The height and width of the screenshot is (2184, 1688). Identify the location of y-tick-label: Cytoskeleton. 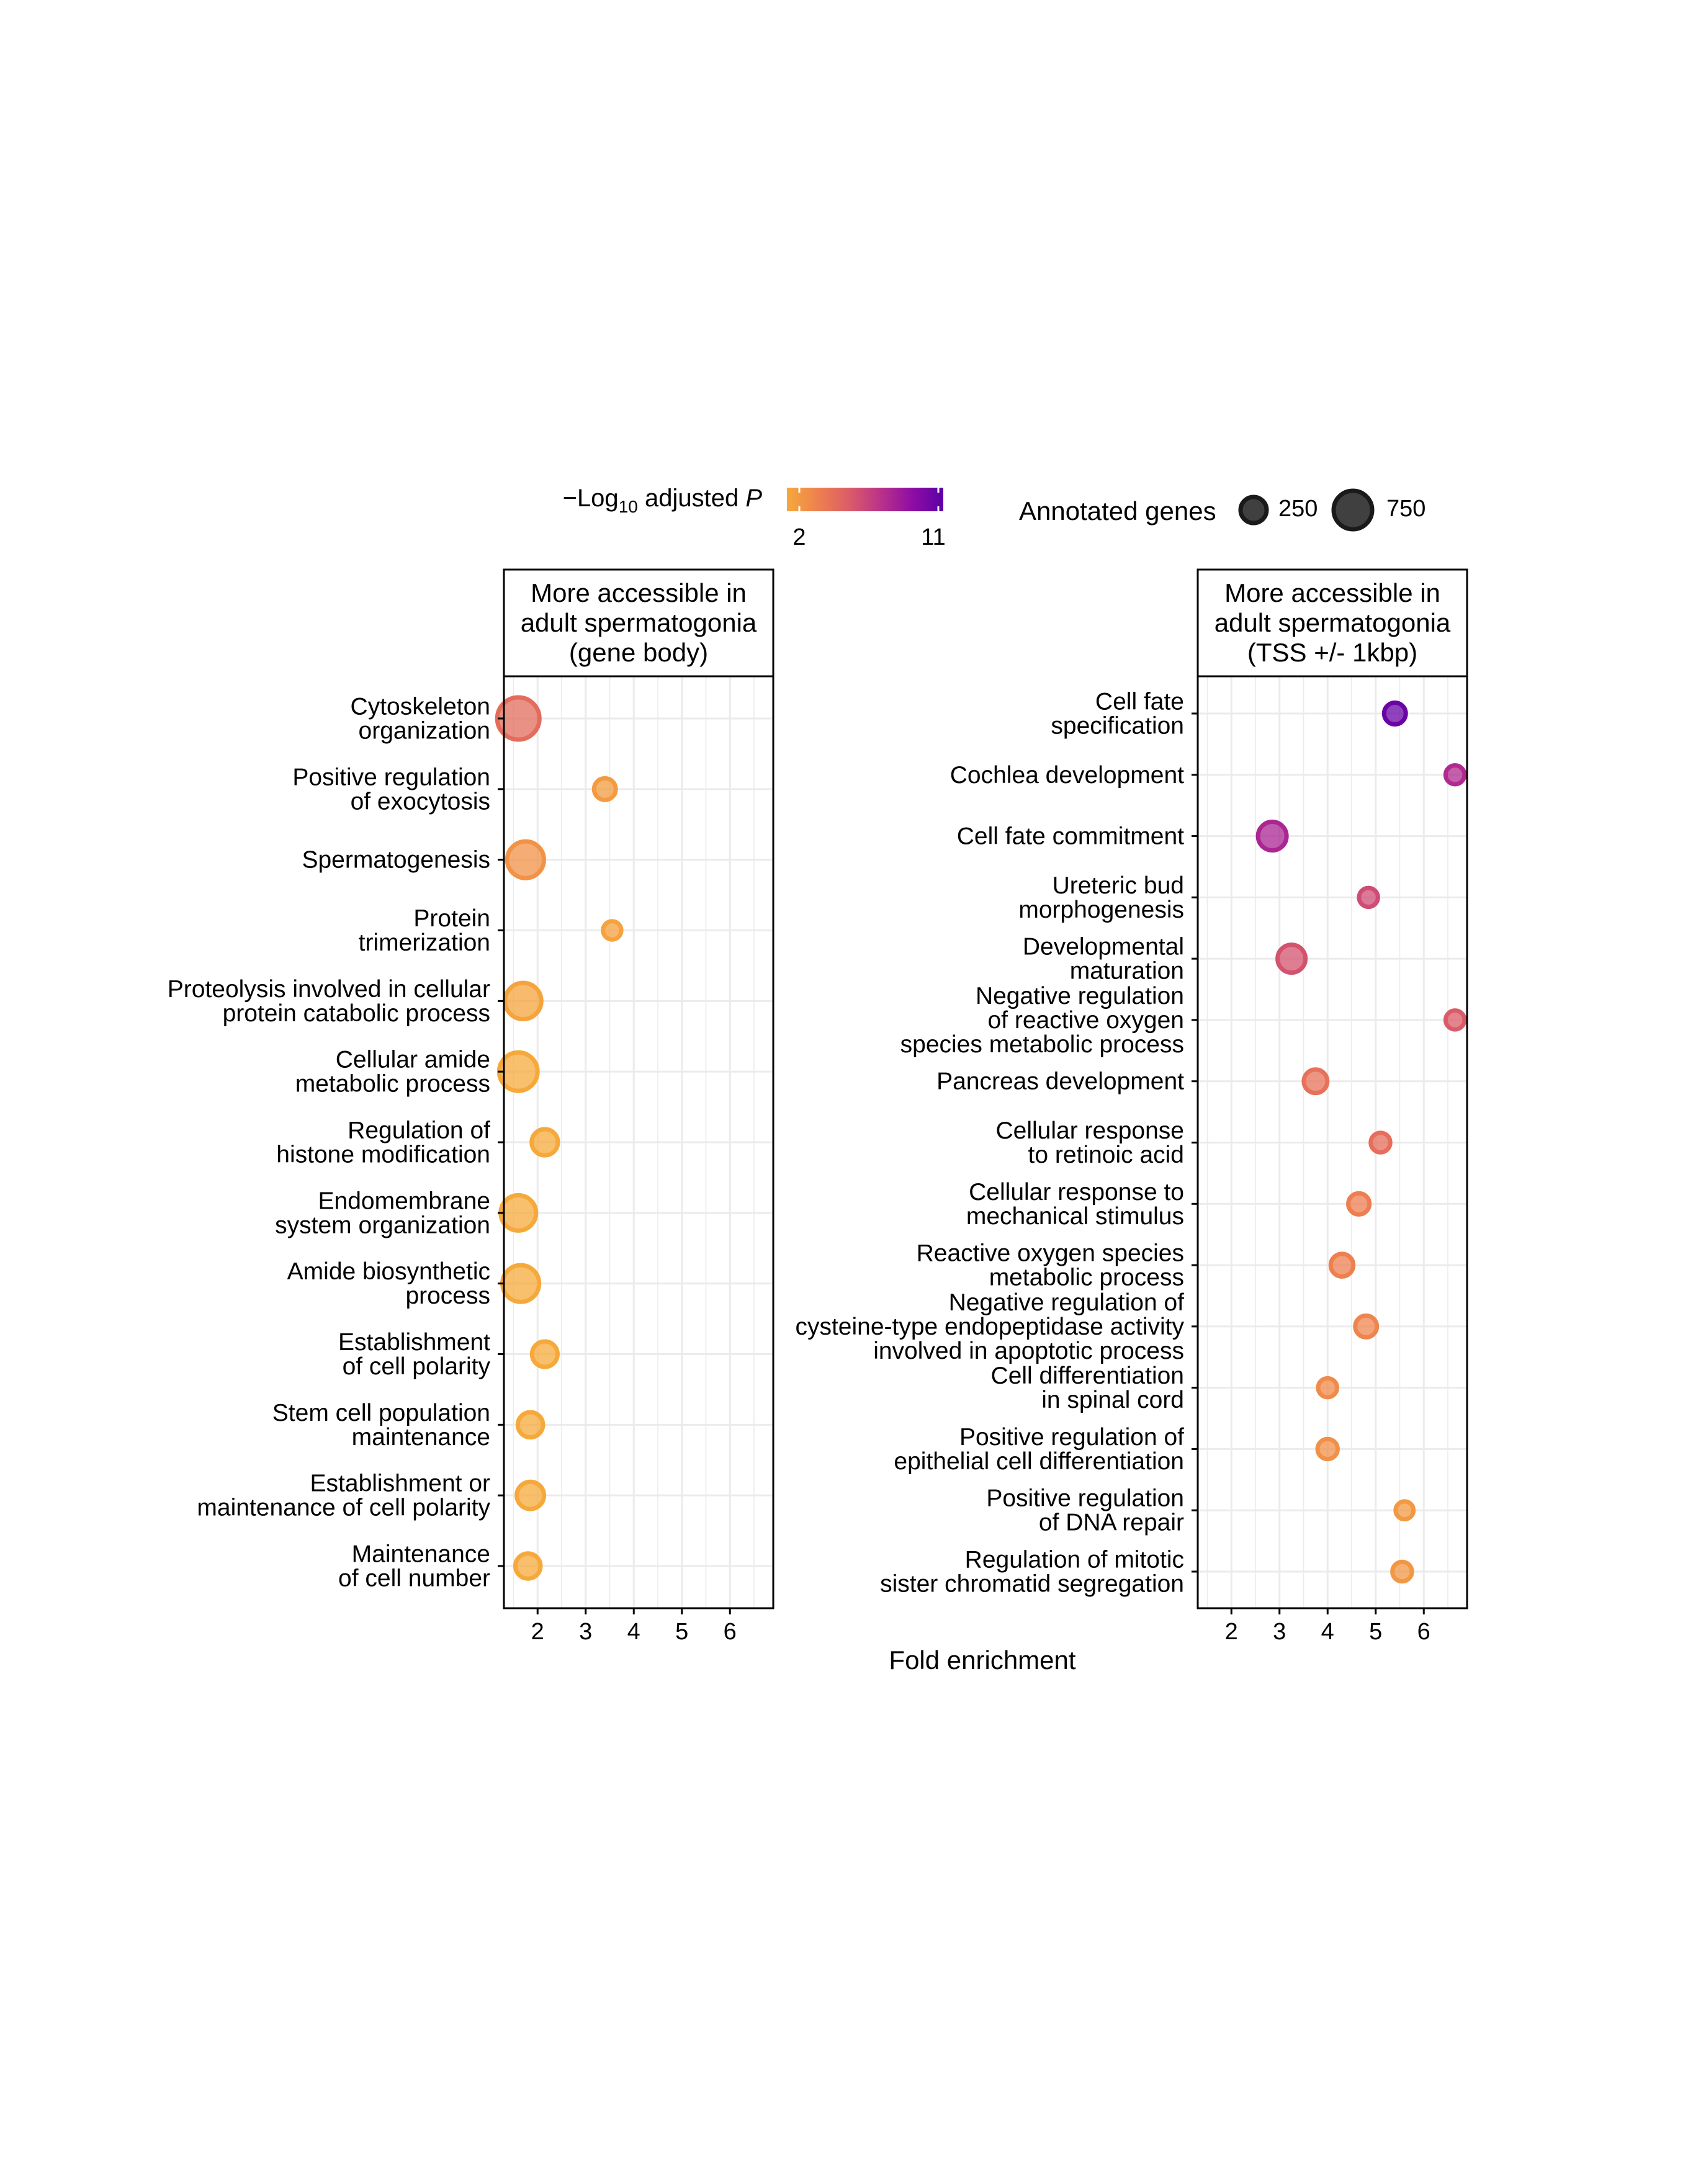
(420, 707).